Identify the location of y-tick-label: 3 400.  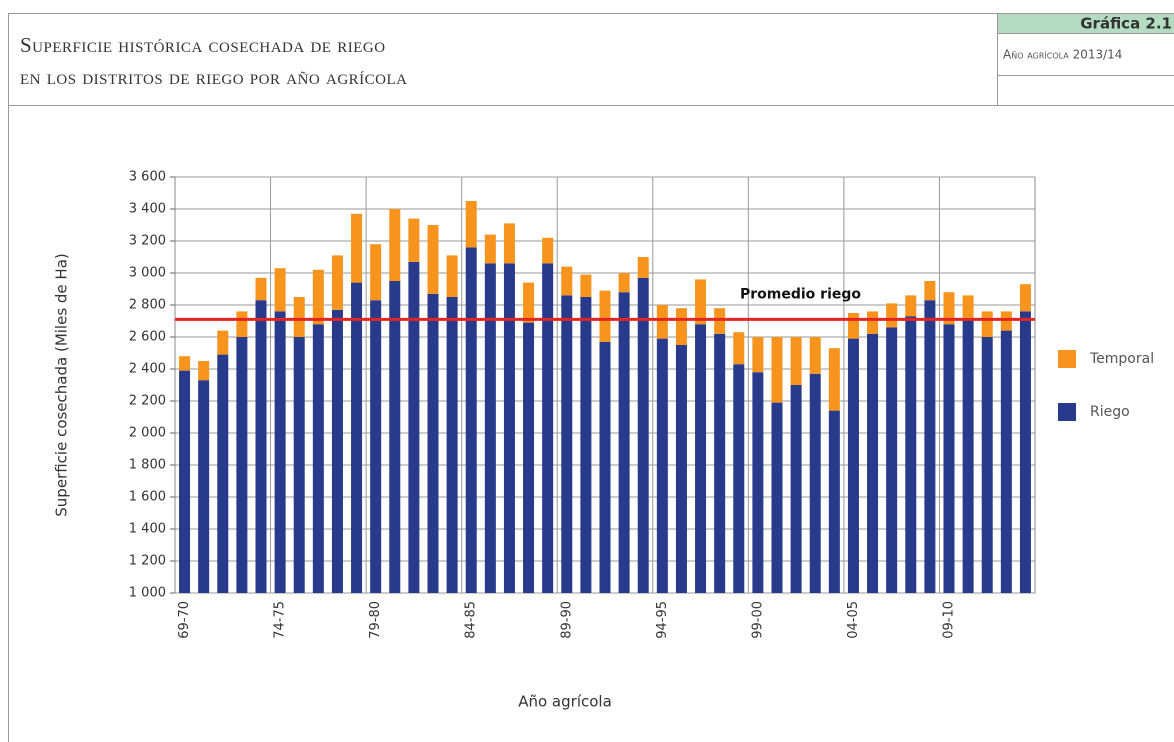
(147, 209).